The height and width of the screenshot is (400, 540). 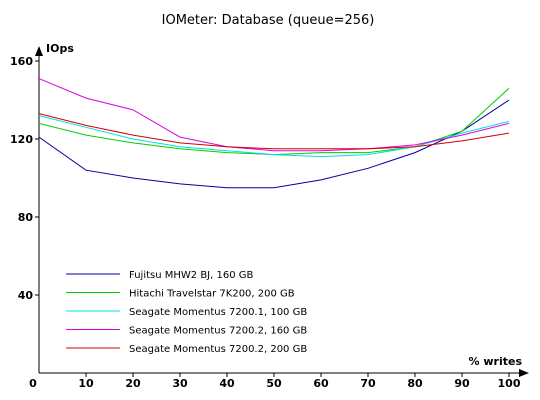 What do you see at coordinates (191, 275) in the screenshot?
I see `legend-label-1: Fujitsu MHW2 BJ, 160 GB` at bounding box center [191, 275].